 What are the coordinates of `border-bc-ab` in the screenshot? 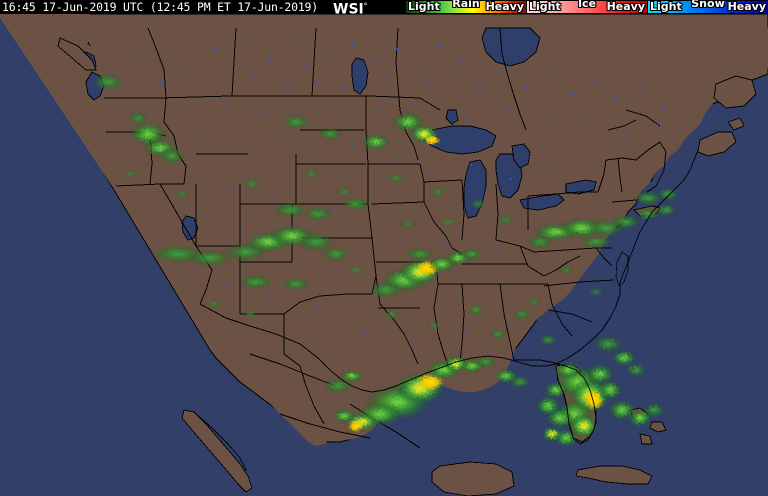 It's located at (157, 63).